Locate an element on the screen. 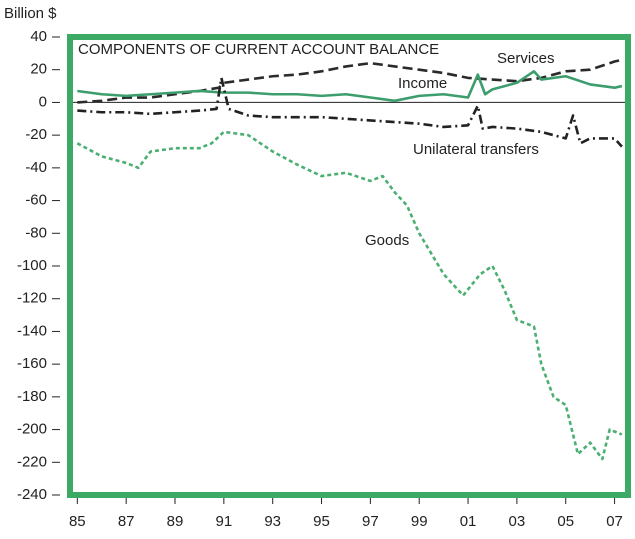 The width and height of the screenshot is (635, 539). y-tick-label: -20 is located at coordinates (36, 134).